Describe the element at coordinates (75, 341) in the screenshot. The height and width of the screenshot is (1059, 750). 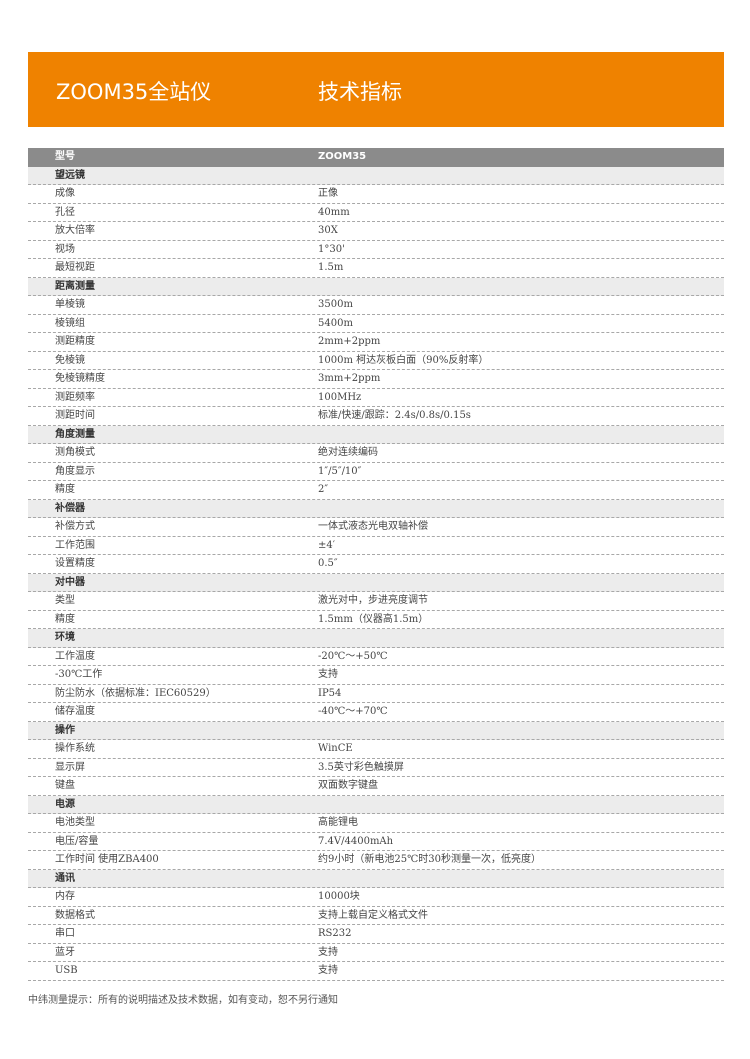
I see `spec-label: 测距精度` at that location.